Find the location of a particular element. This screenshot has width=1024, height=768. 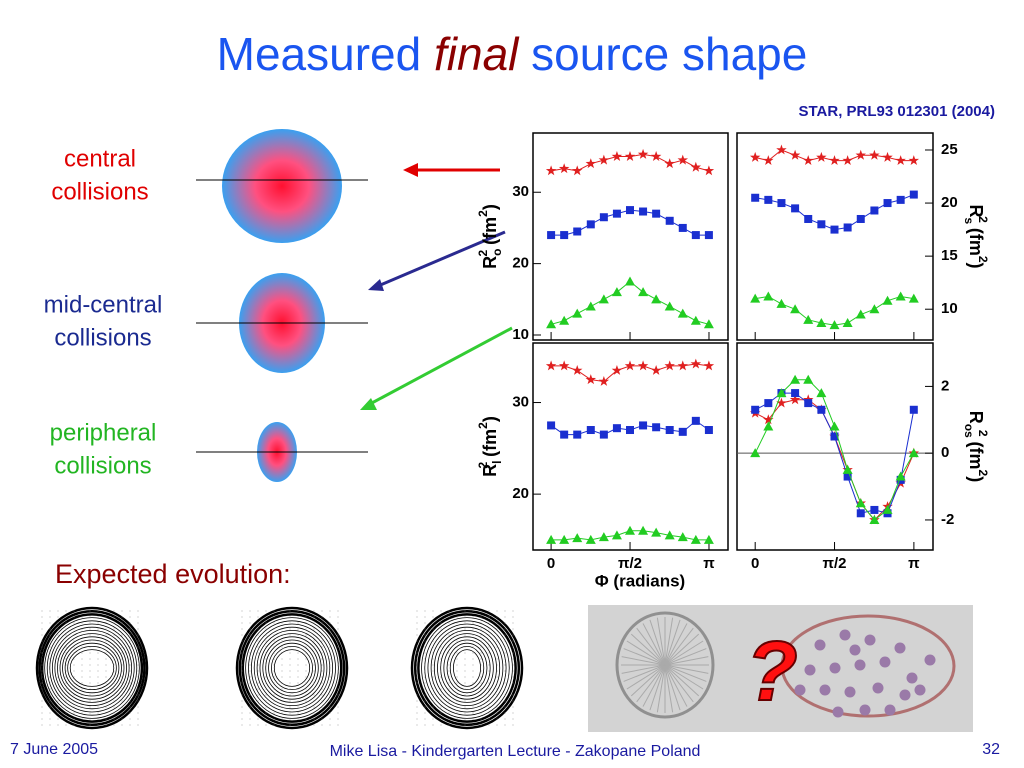

plot-frame is located at coordinates (835, 446).